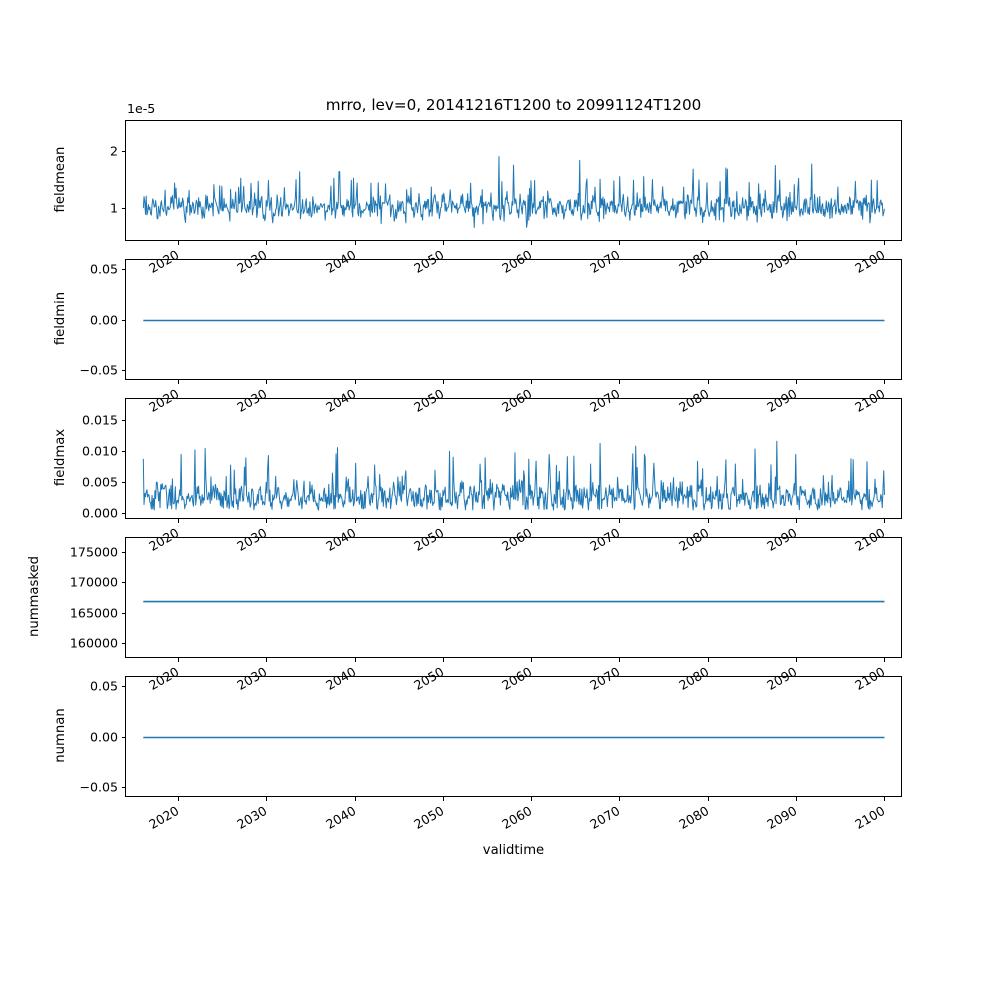 The width and height of the screenshot is (1000, 1000). Describe the element at coordinates (693, 818) in the screenshot. I see `x-tick-label-numnan-6: 2080` at that location.